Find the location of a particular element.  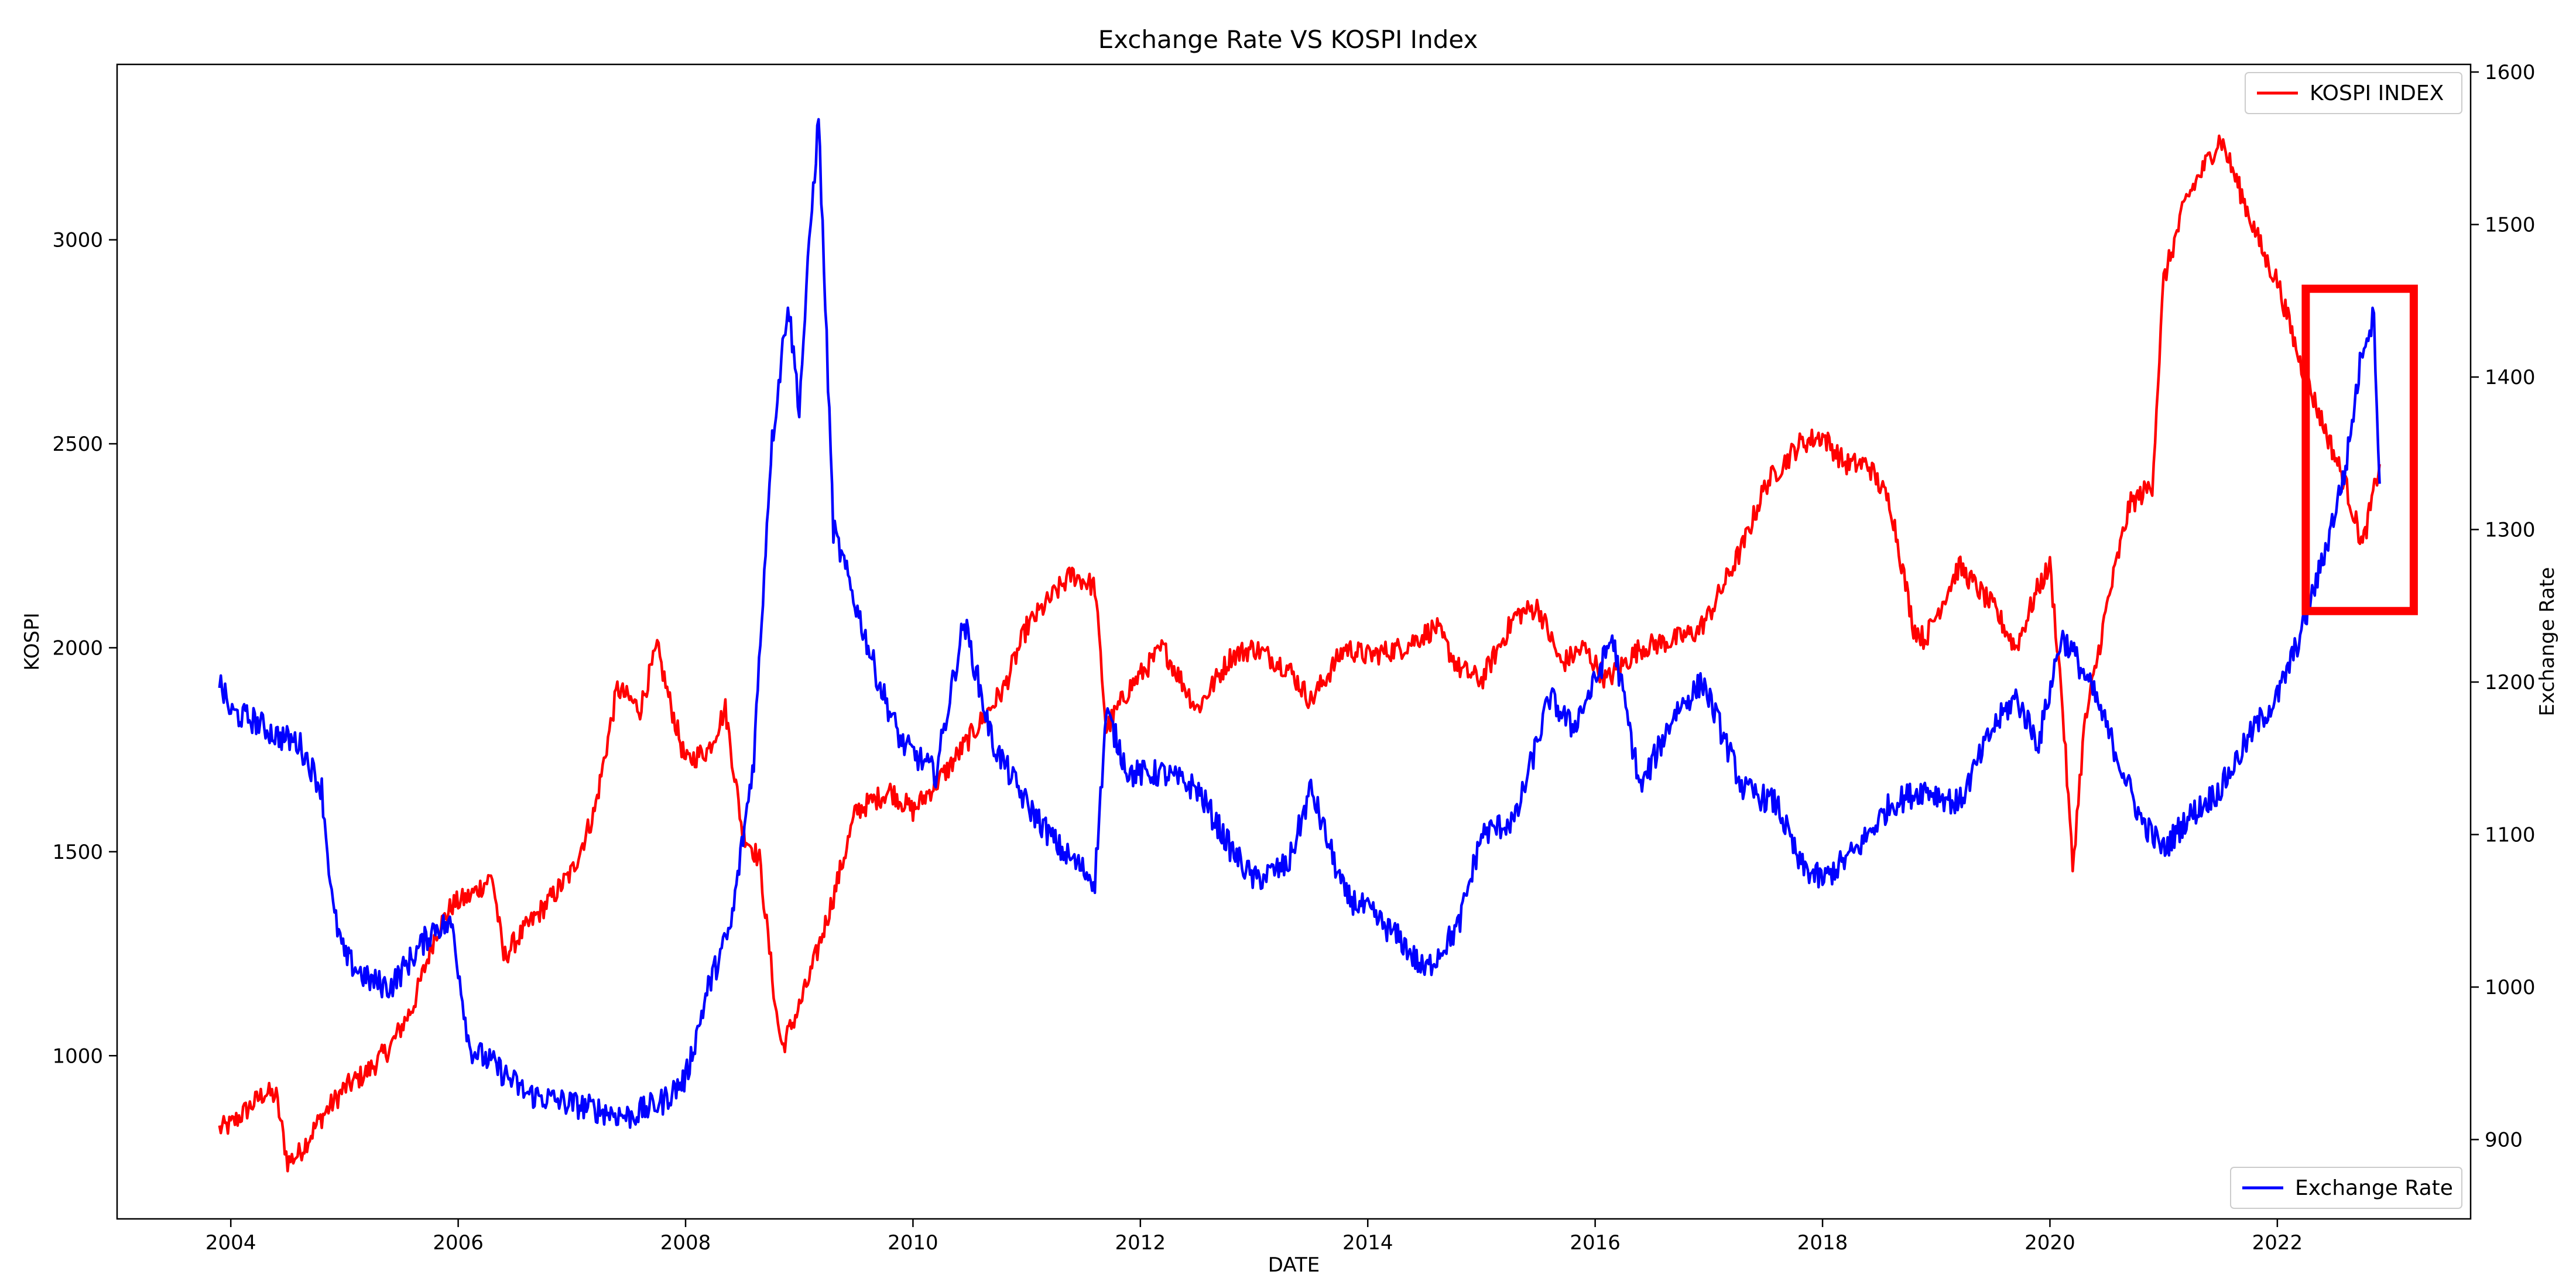

y-right-tick-label: 1300 is located at coordinates (2511, 530).